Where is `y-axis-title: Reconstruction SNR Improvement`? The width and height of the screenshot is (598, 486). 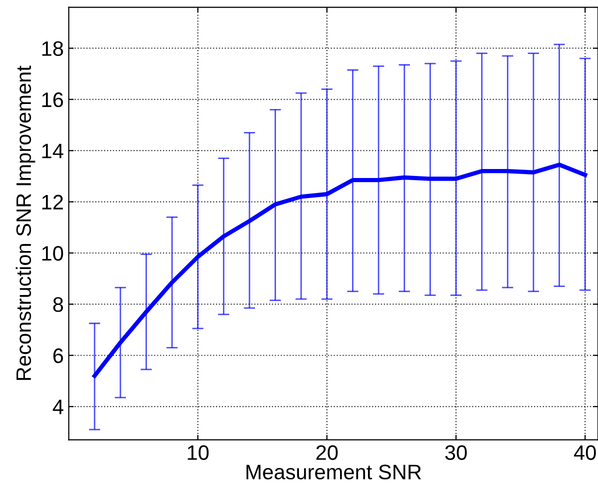
y-axis-title: Reconstruction SNR Improvement is located at coordinates (26, 223).